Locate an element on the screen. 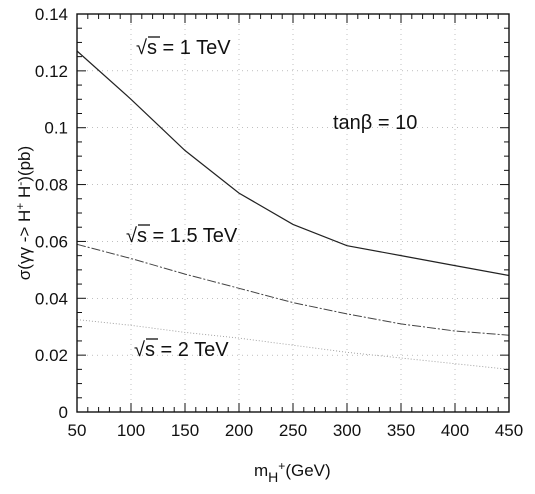  y-axis-title-mid: H is located at coordinates (24, 194).